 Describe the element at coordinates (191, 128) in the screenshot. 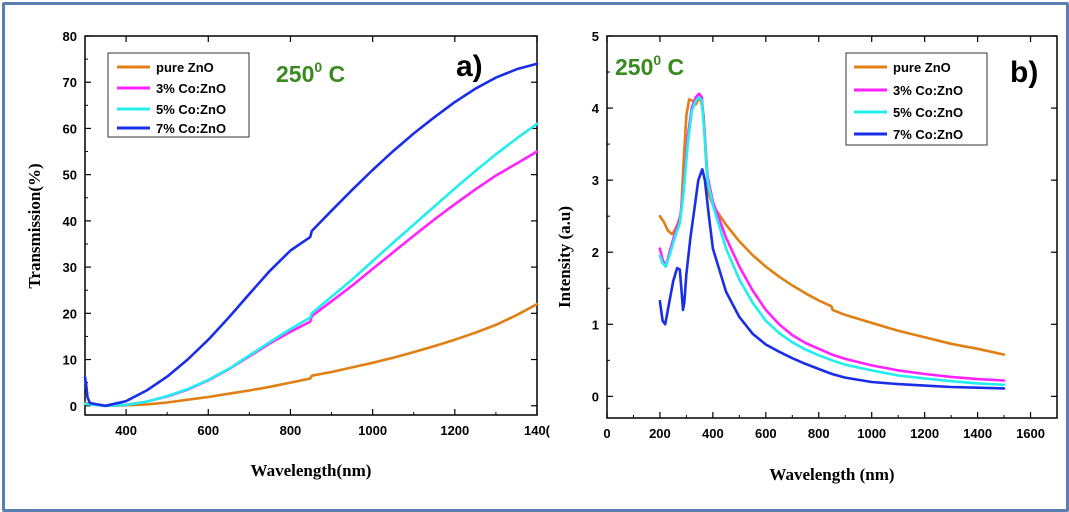

I see `legend-label-a-3: 7% Co:ZnO` at that location.